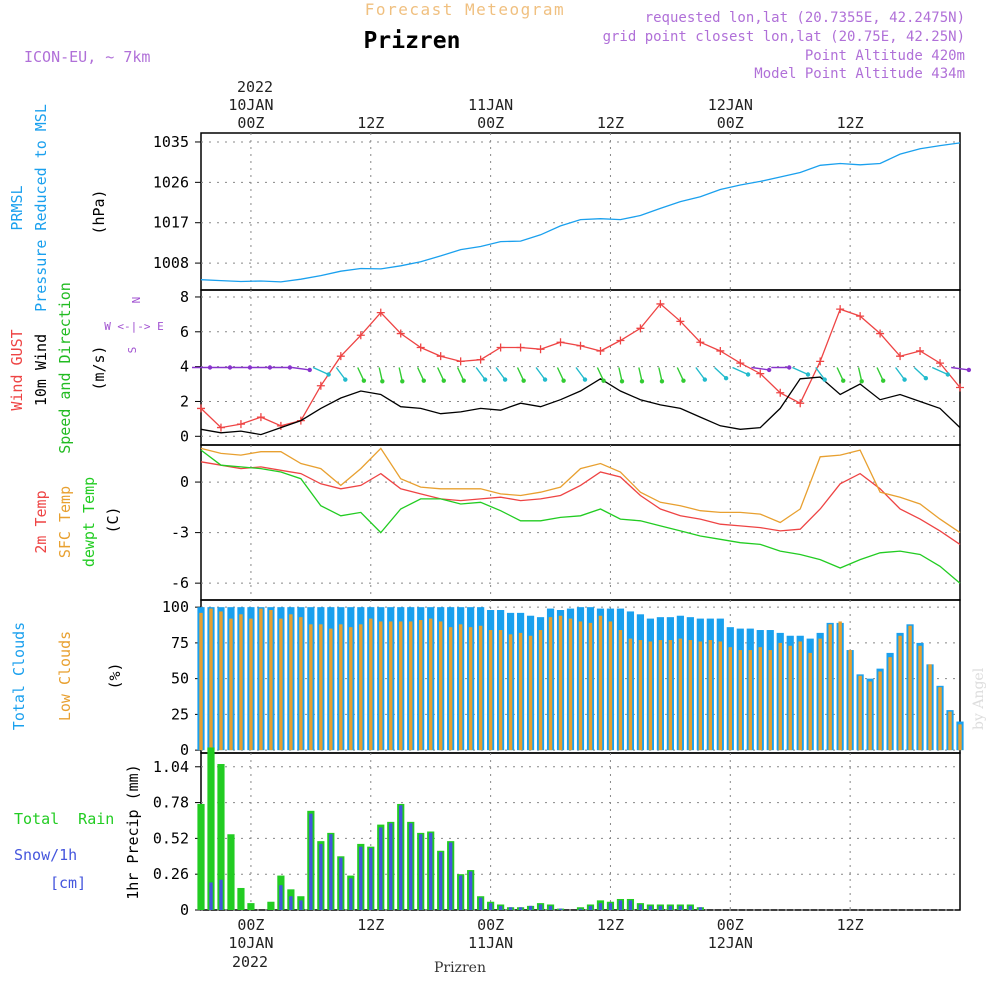  What do you see at coordinates (133, 831) in the screenshot?
I see `precip-axis-label: 1hr Precip (mm)` at bounding box center [133, 831].